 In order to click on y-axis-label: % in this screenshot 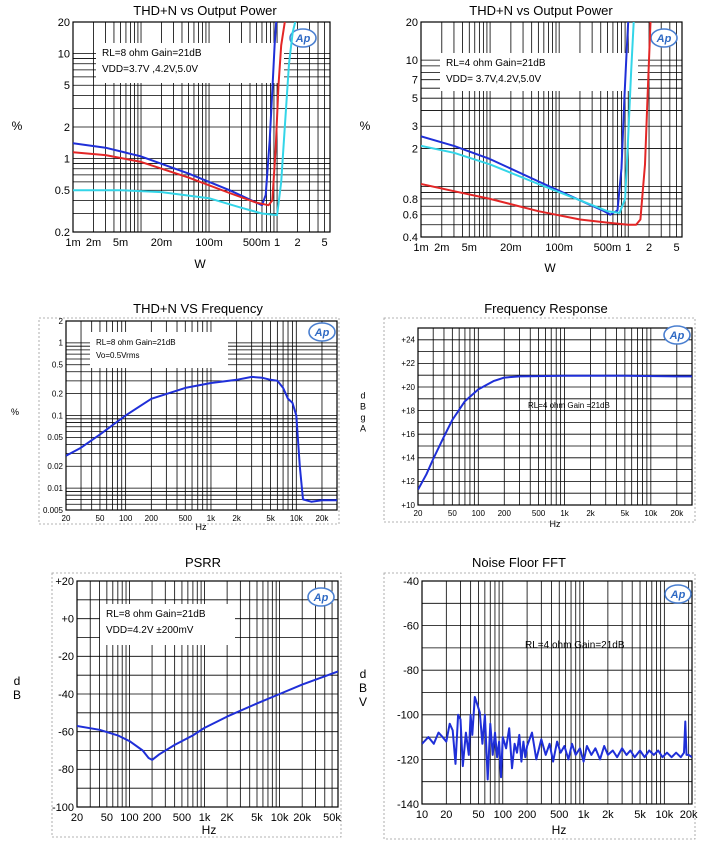, I will do `click(15, 412)`.